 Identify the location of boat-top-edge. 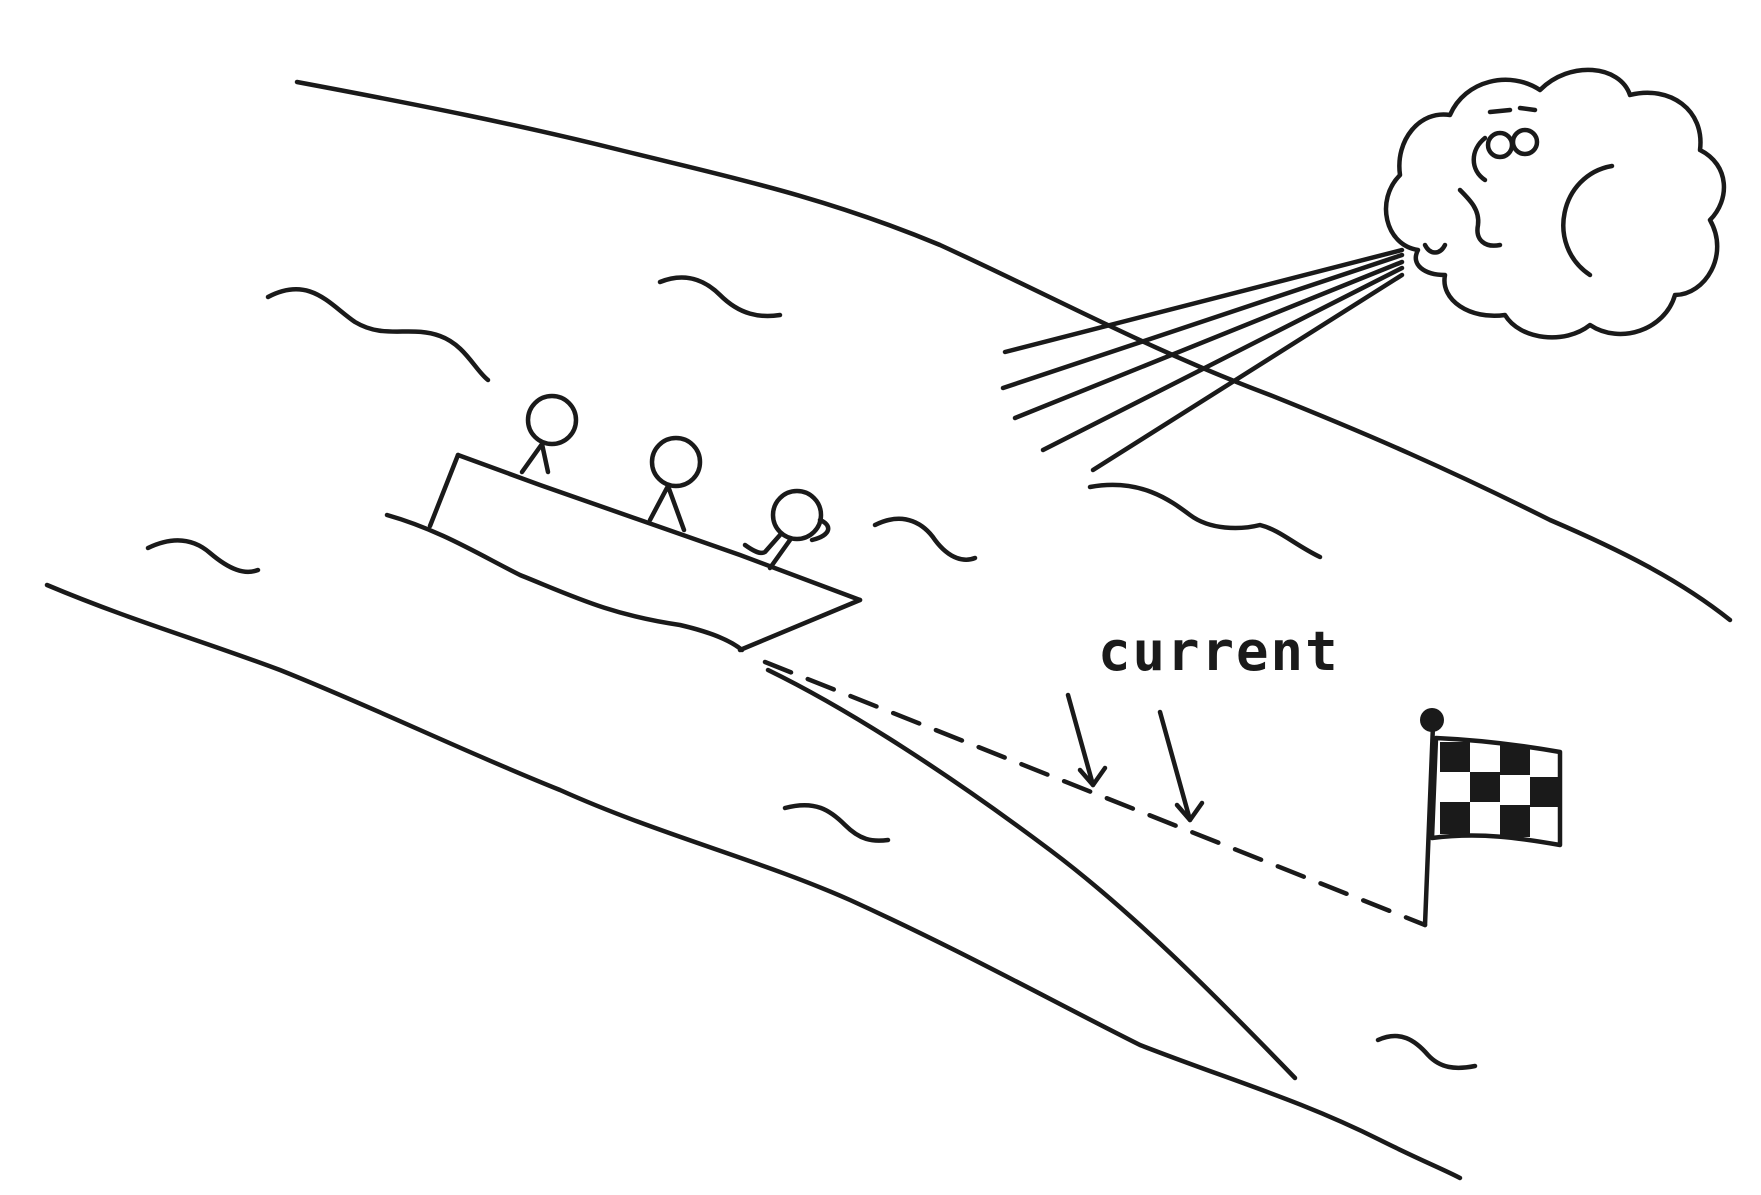
(659, 527).